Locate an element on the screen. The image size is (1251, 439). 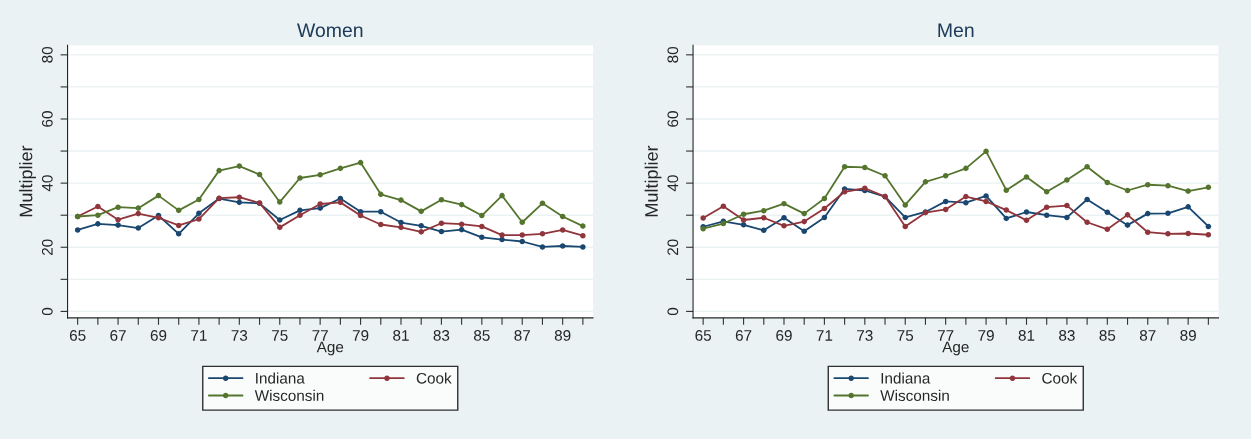
chart-title: Women is located at coordinates (330, 30).